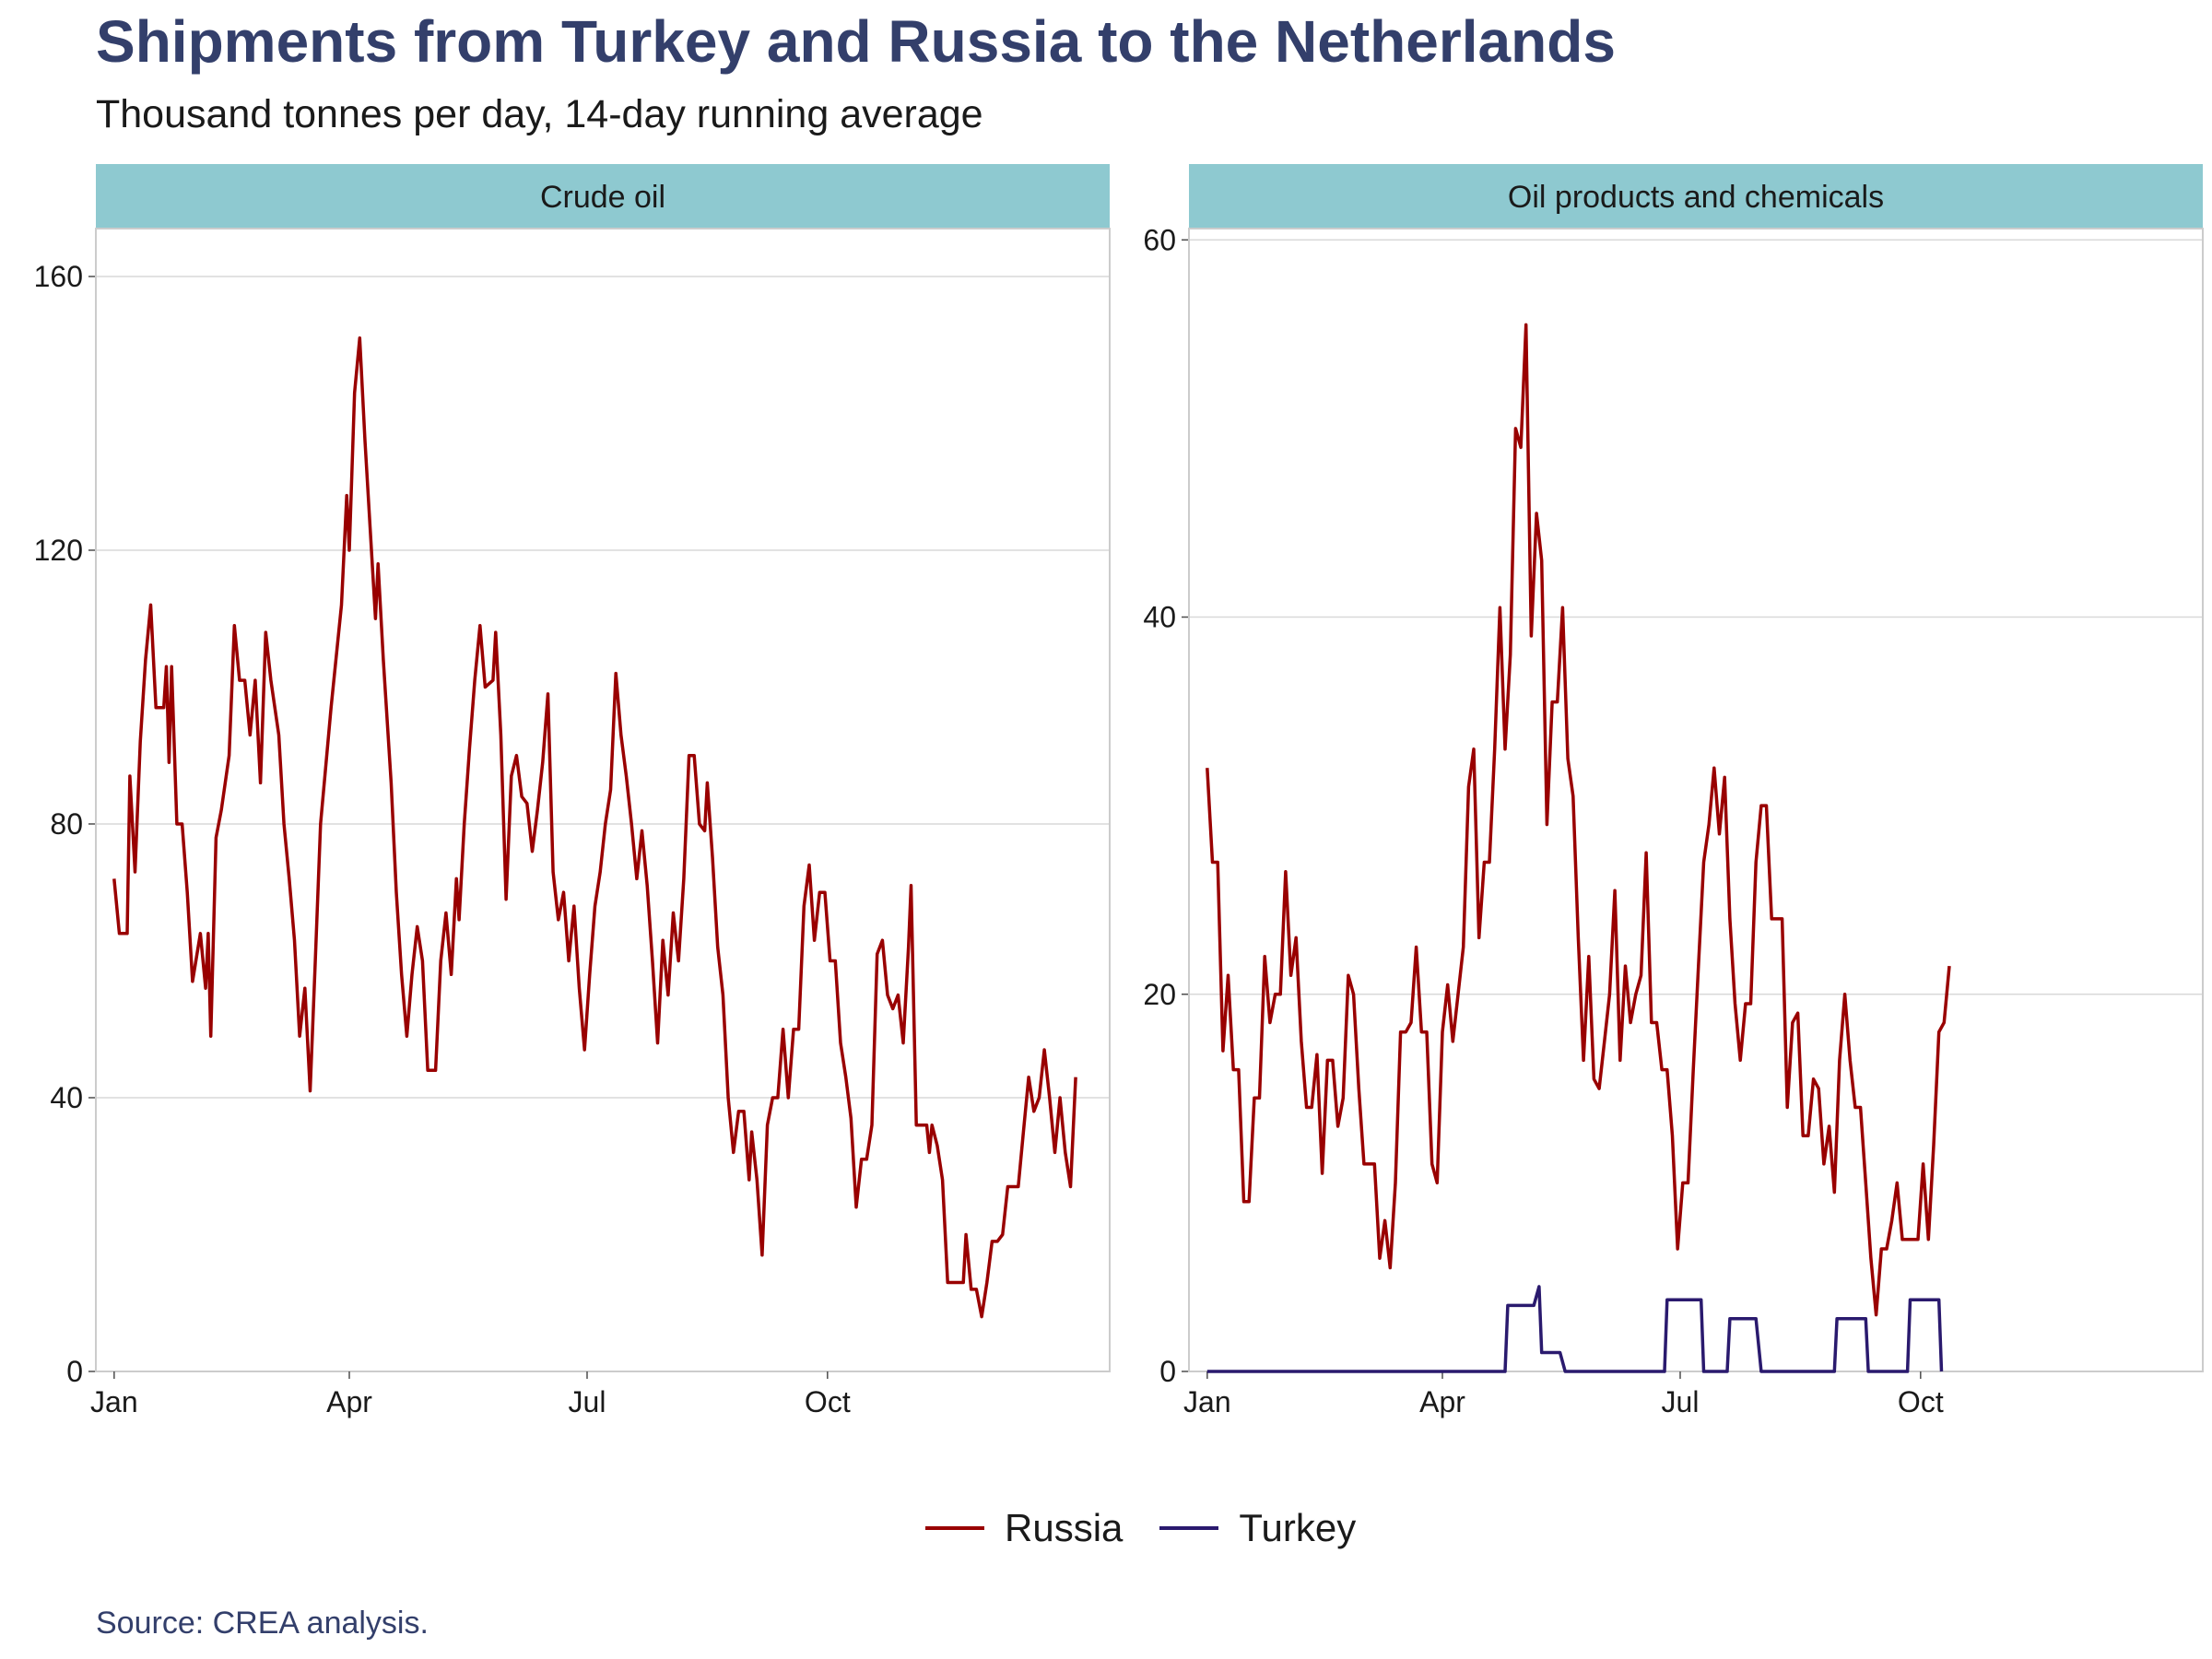 This screenshot has width=2212, height=1659. I want to click on series-line-turkey, so click(1575, 1329).